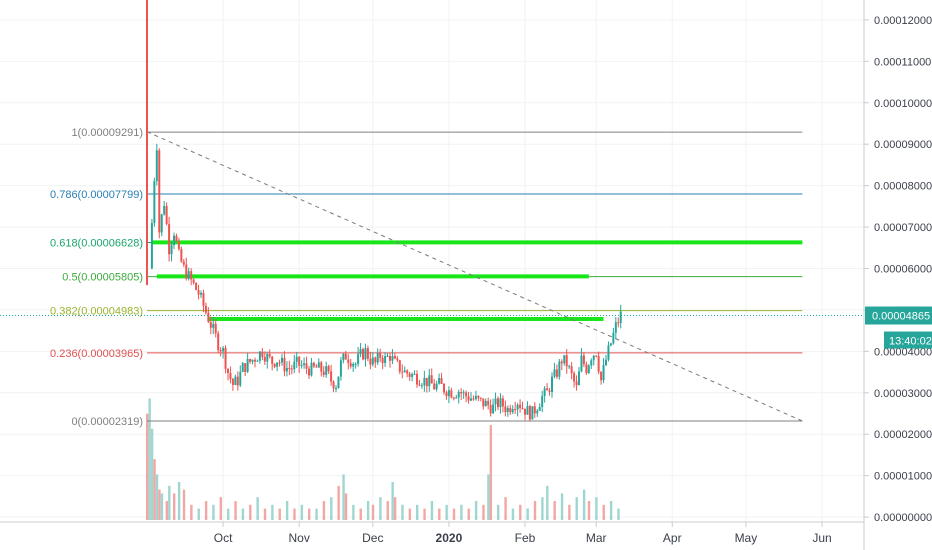 Image resolution: width=932 pixels, height=550 pixels. What do you see at coordinates (903, 477) in the screenshot?
I see `price-tick-label: 0.00001000` at bounding box center [903, 477].